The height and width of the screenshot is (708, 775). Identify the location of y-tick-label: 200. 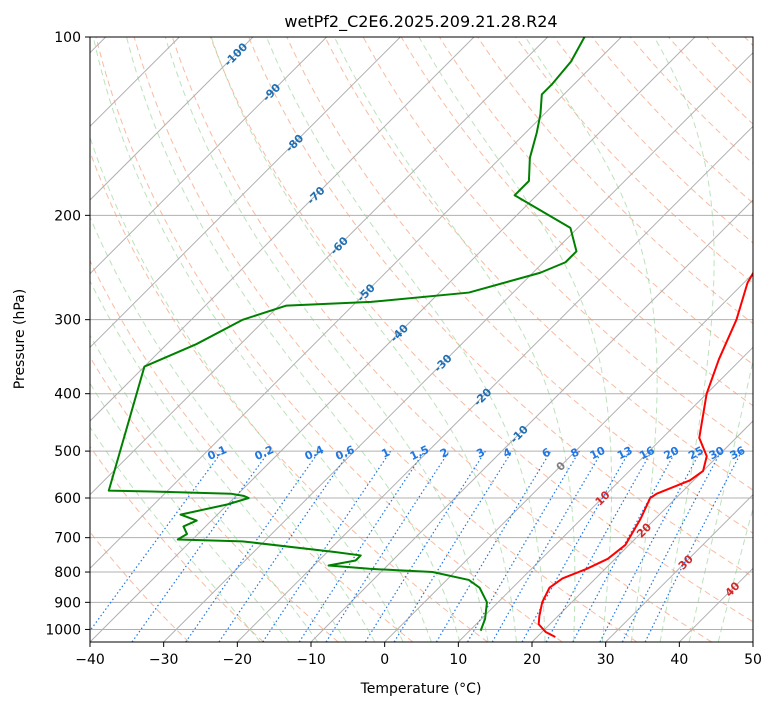
(67, 216).